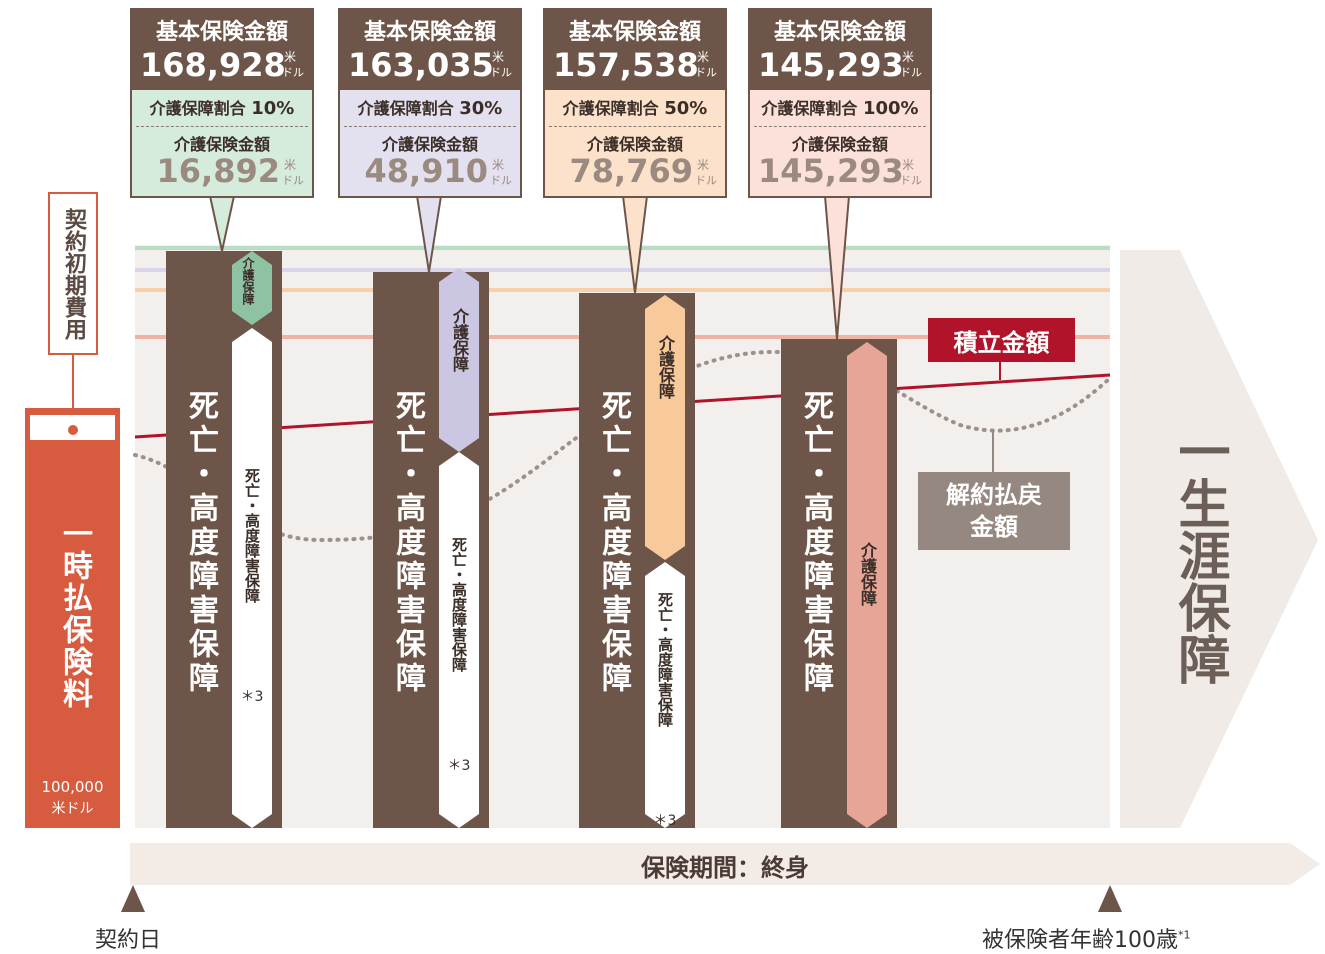  I want to click on dot, so click(73, 430).